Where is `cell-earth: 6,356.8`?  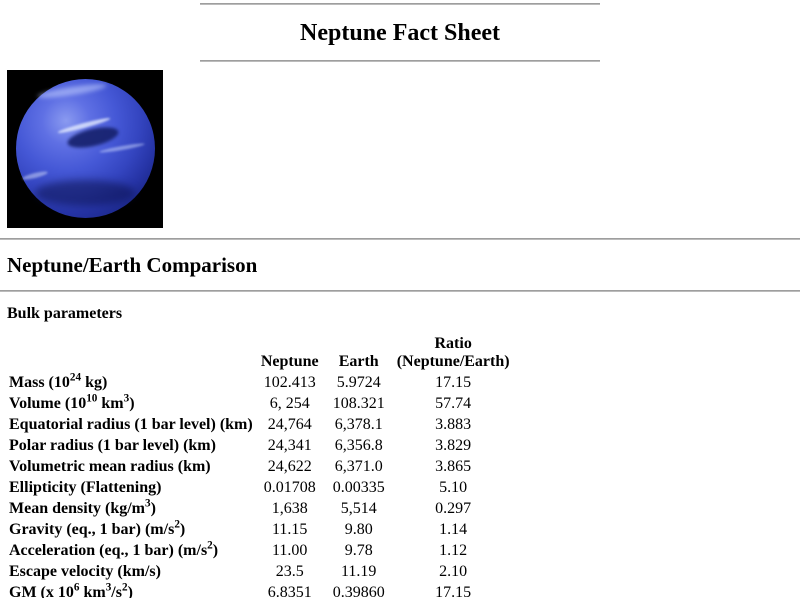 cell-earth: 6,356.8 is located at coordinates (358, 445).